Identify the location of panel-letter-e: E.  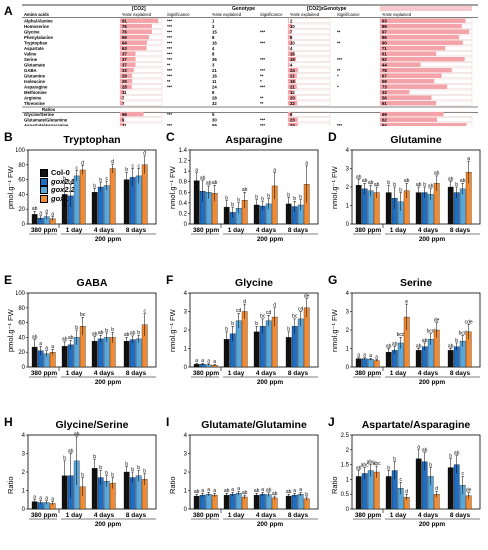
(8, 280).